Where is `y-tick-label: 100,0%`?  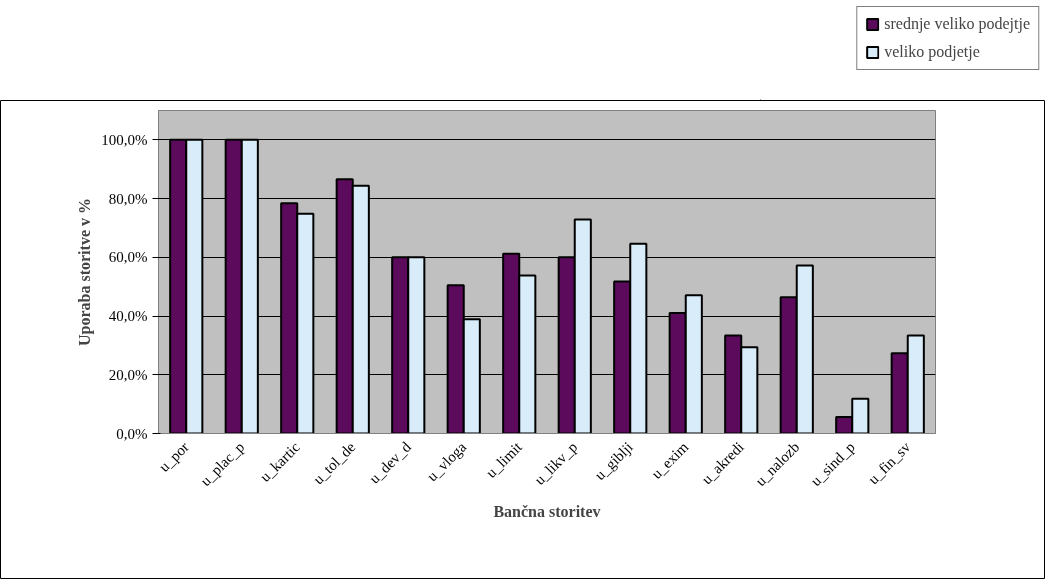
y-tick-label: 100,0% is located at coordinates (124, 139).